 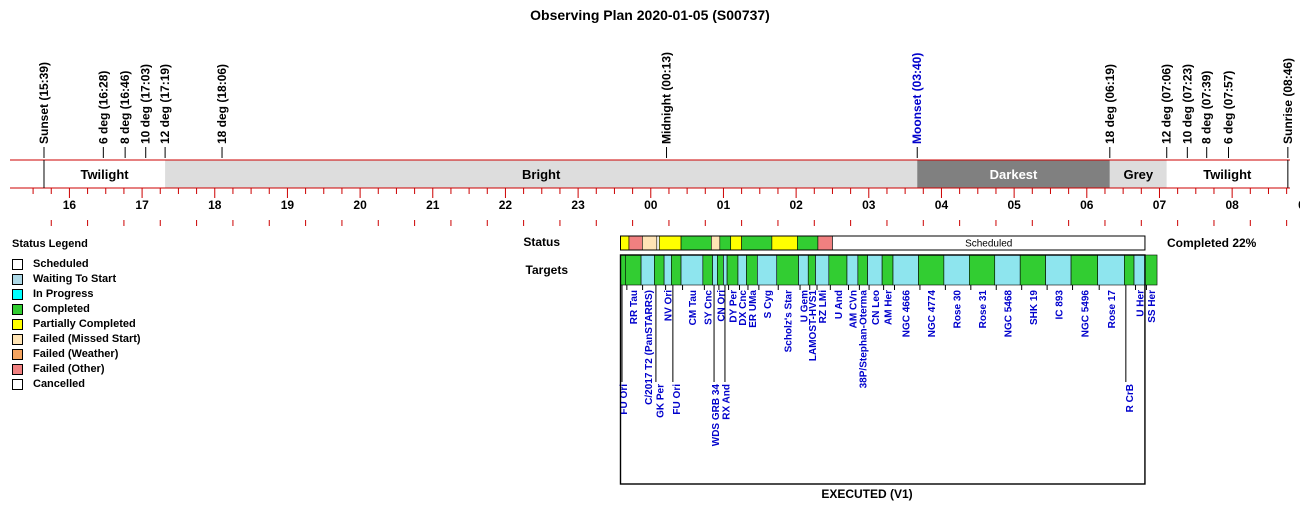 What do you see at coordinates (1140, 303) in the screenshot?
I see `target-name: U Her` at bounding box center [1140, 303].